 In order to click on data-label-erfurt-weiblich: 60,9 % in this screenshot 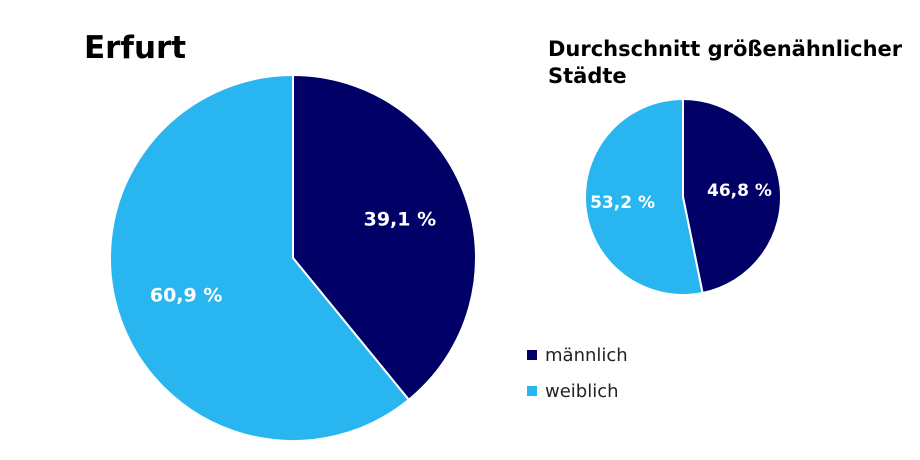, I will do `click(186, 296)`.